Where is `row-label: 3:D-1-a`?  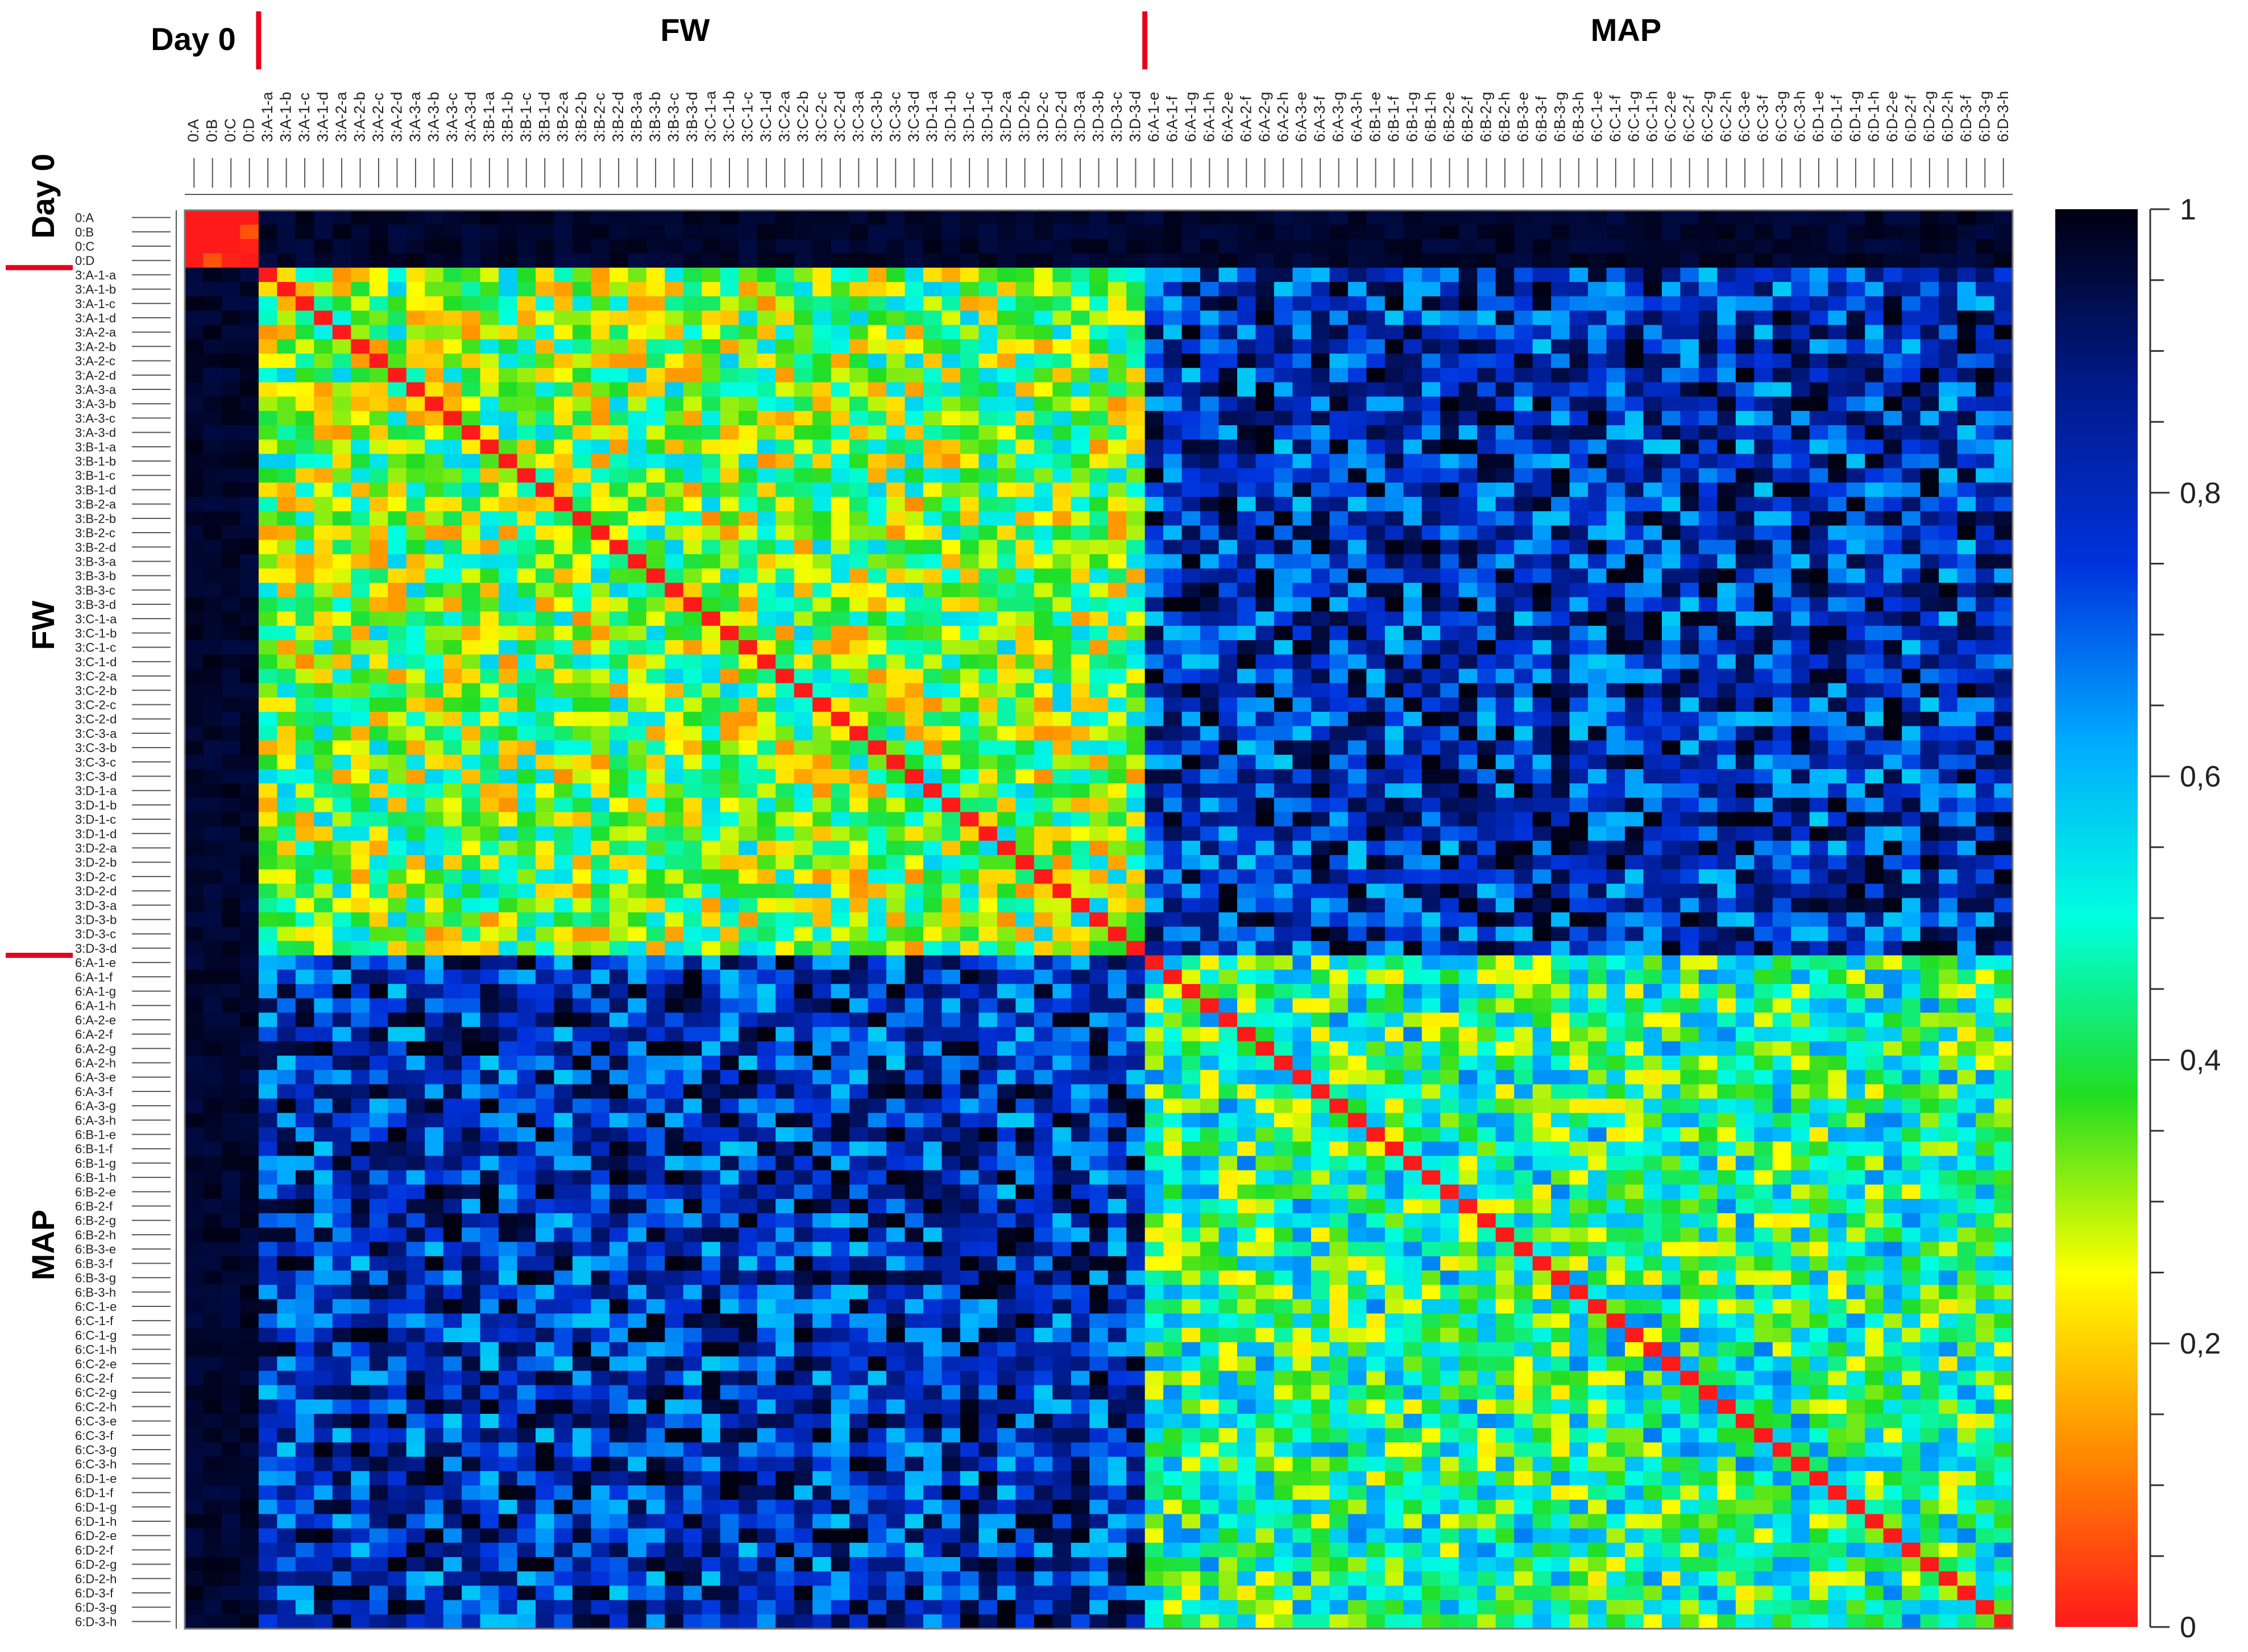
row-label: 3:D-1-a is located at coordinates (96, 791).